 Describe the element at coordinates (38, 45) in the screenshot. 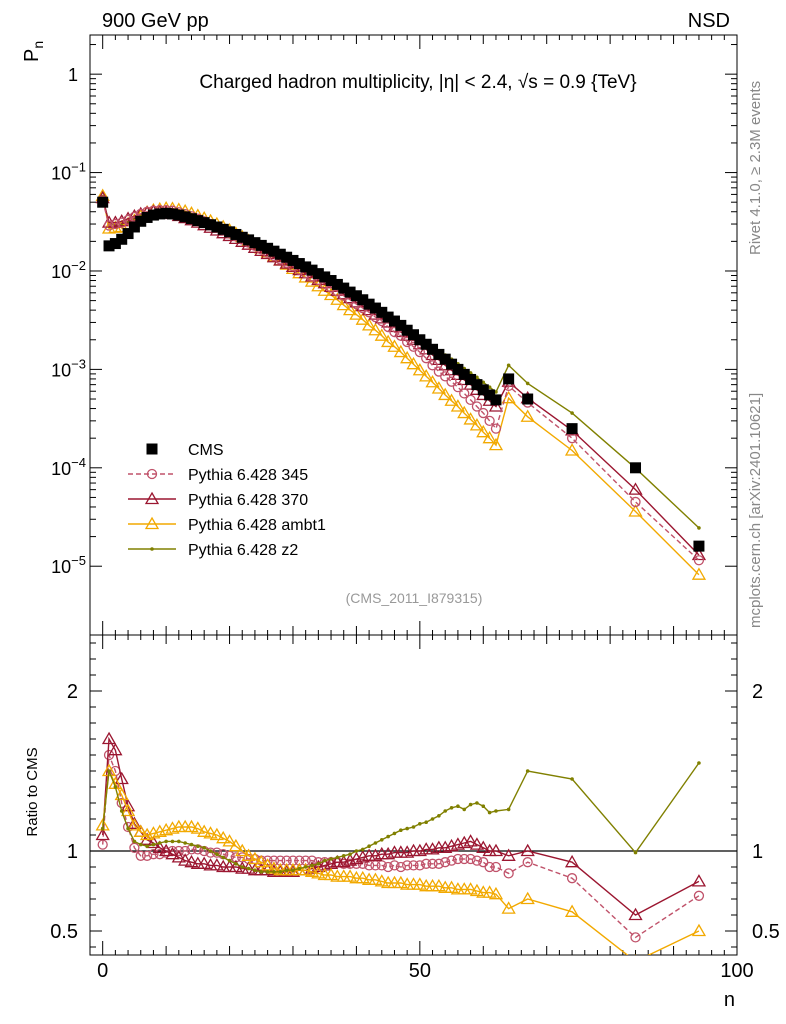

I see `main-ylabel-sub: n` at that location.